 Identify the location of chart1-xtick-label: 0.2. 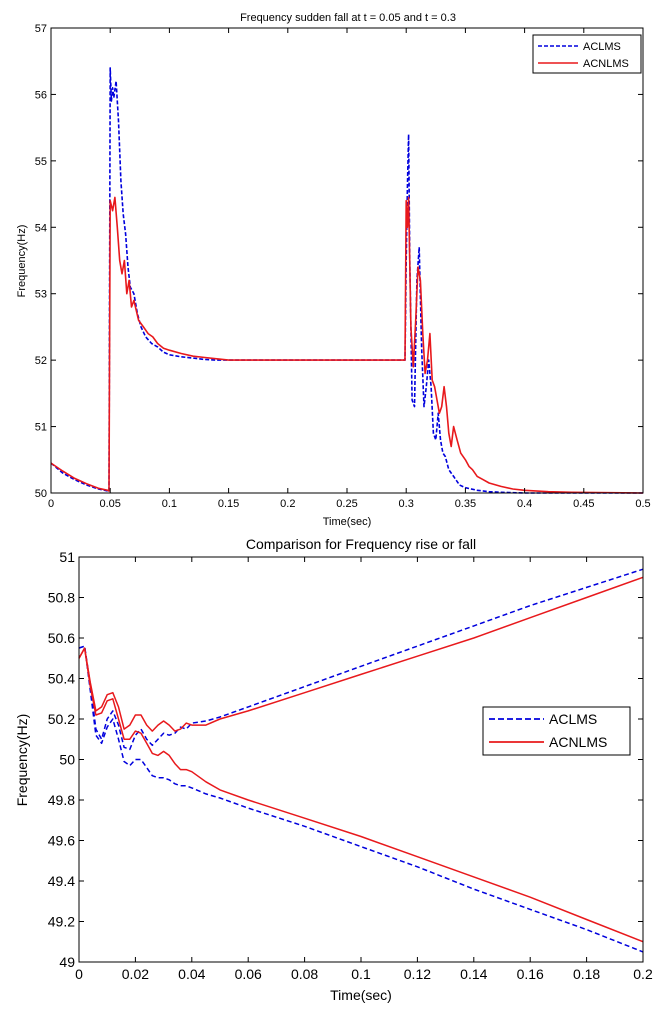
(287, 504).